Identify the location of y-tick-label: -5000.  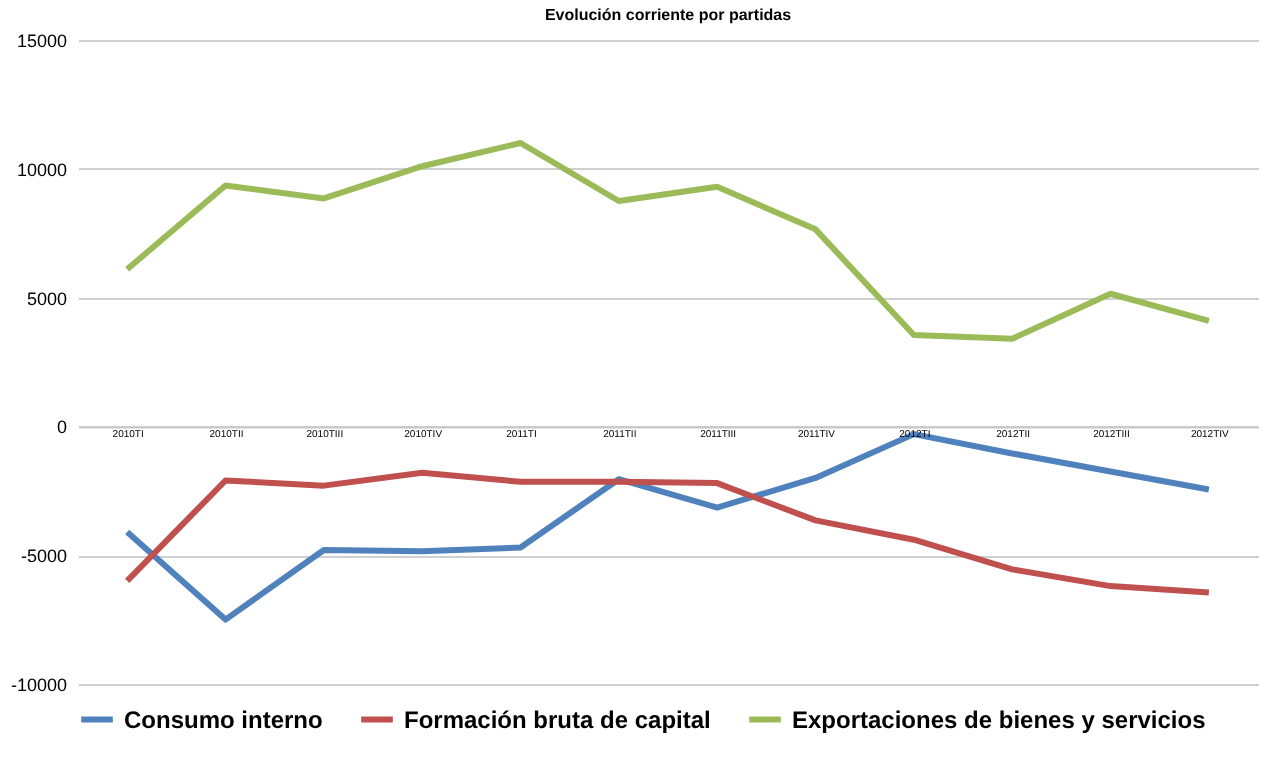
(43, 556).